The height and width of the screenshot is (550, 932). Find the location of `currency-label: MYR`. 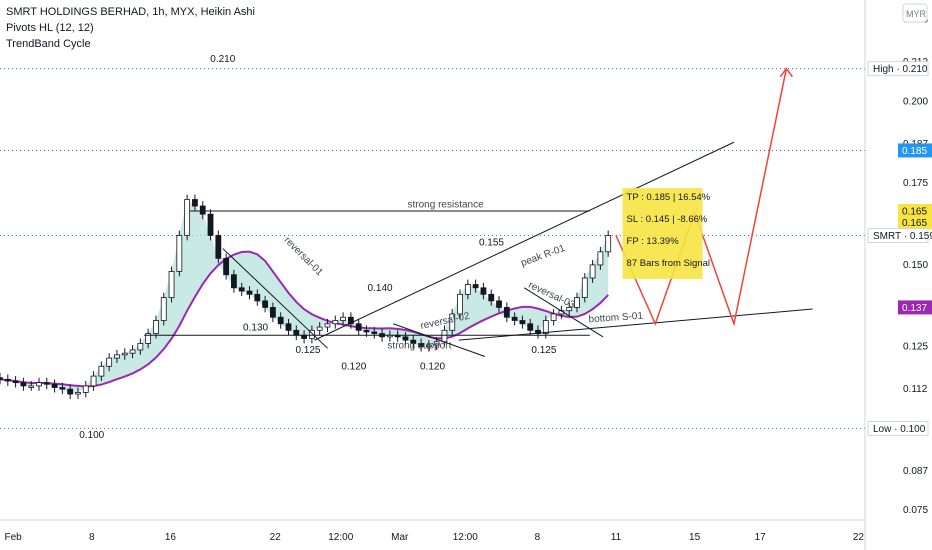

currency-label: MYR is located at coordinates (916, 14).